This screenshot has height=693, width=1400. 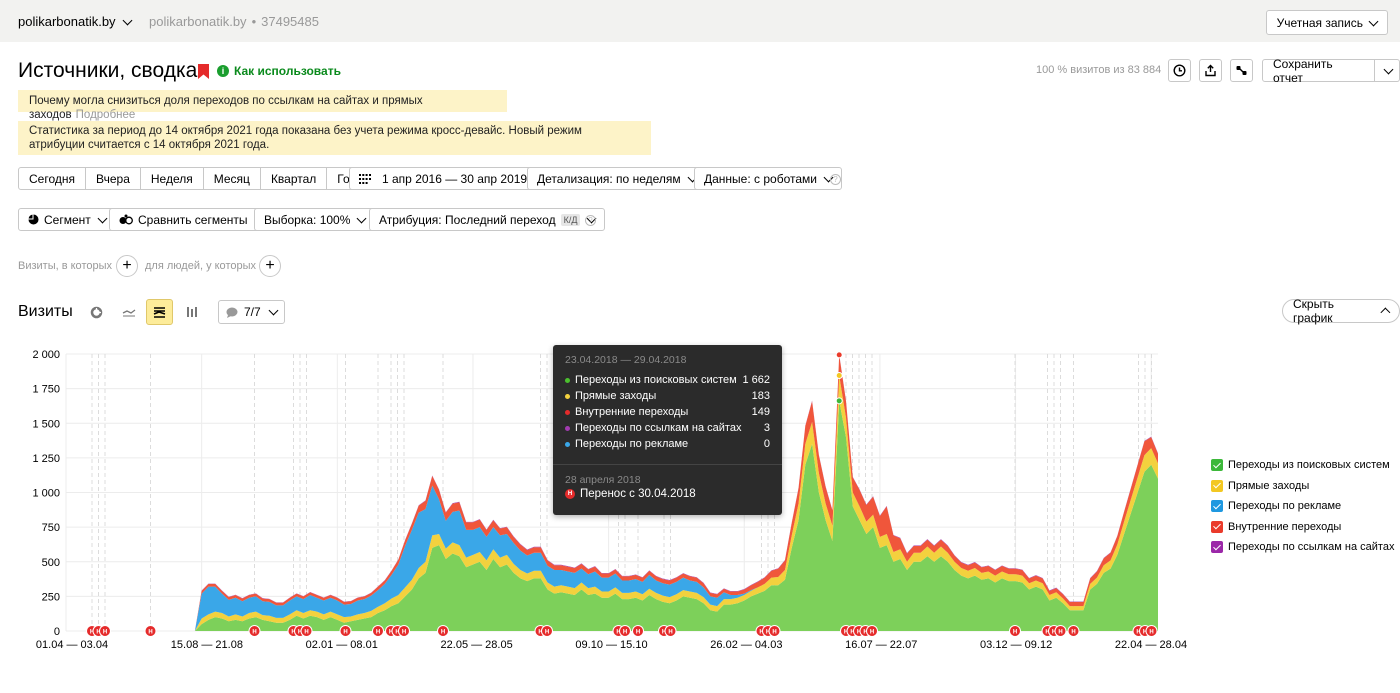 What do you see at coordinates (616, 396) in the screenshot?
I see `tooltip-row-name: Прямые заходы` at bounding box center [616, 396].